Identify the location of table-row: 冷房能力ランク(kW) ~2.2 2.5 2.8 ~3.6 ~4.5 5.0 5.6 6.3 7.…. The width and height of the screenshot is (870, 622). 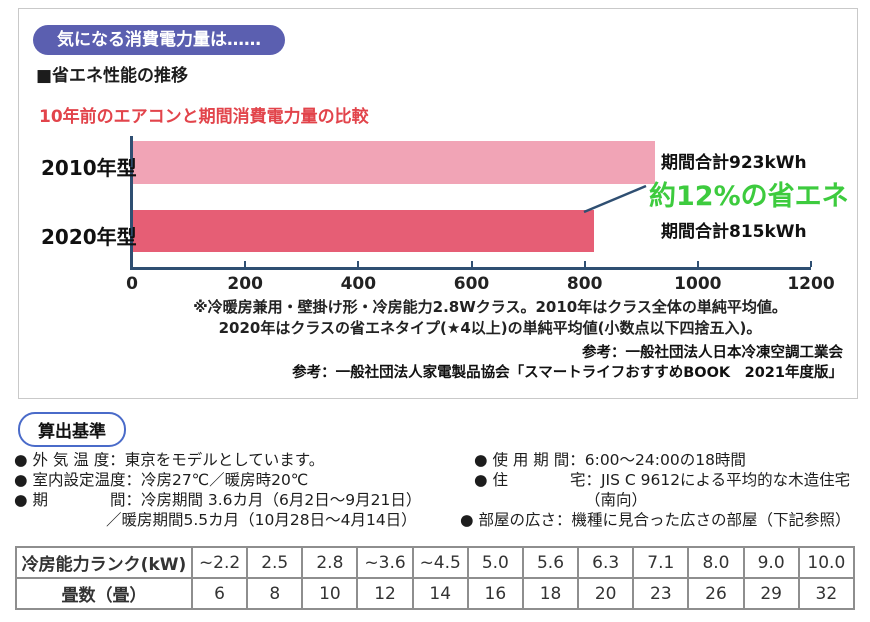
(435, 562).